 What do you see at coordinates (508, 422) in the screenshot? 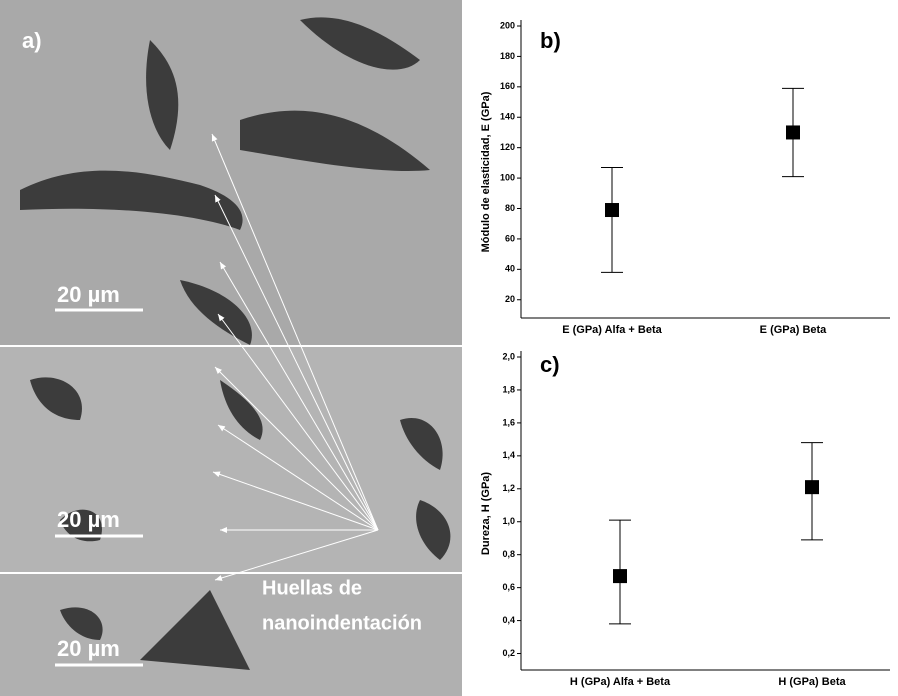
I see `y-tick-label: 1,6` at bounding box center [508, 422].